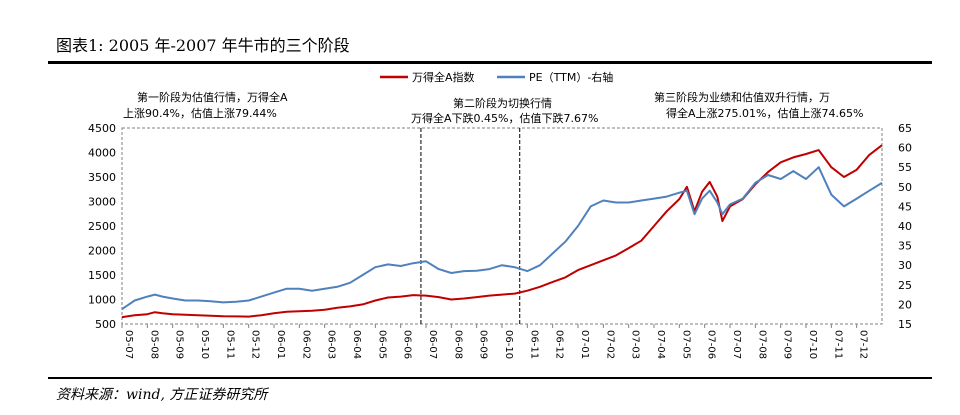 This screenshot has height=415, width=960. I want to click on annotation-phase3-line2: 得全A上涨275.01%，估值上涨74.65%, so click(764, 113).